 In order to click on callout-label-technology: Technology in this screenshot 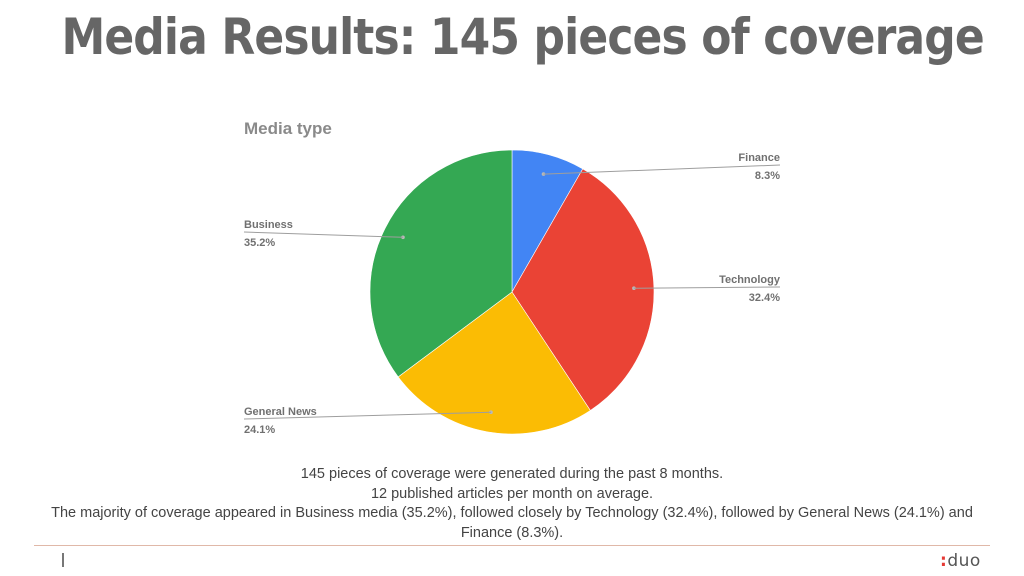, I will do `click(750, 280)`.